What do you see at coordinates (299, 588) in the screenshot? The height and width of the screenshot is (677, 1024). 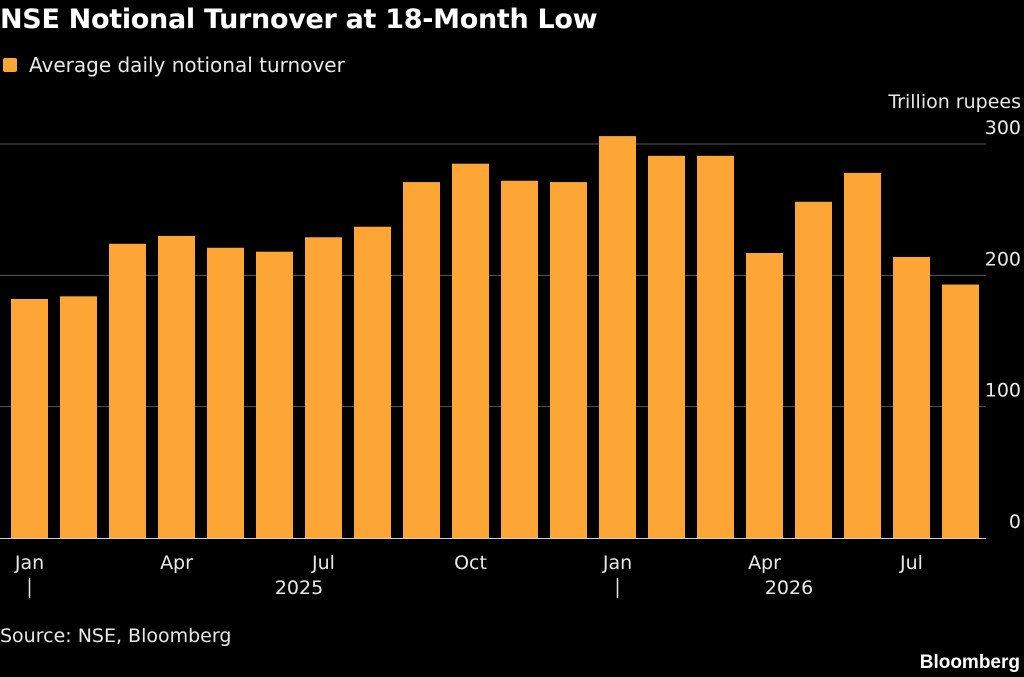 I see `year-label: 2025` at bounding box center [299, 588].